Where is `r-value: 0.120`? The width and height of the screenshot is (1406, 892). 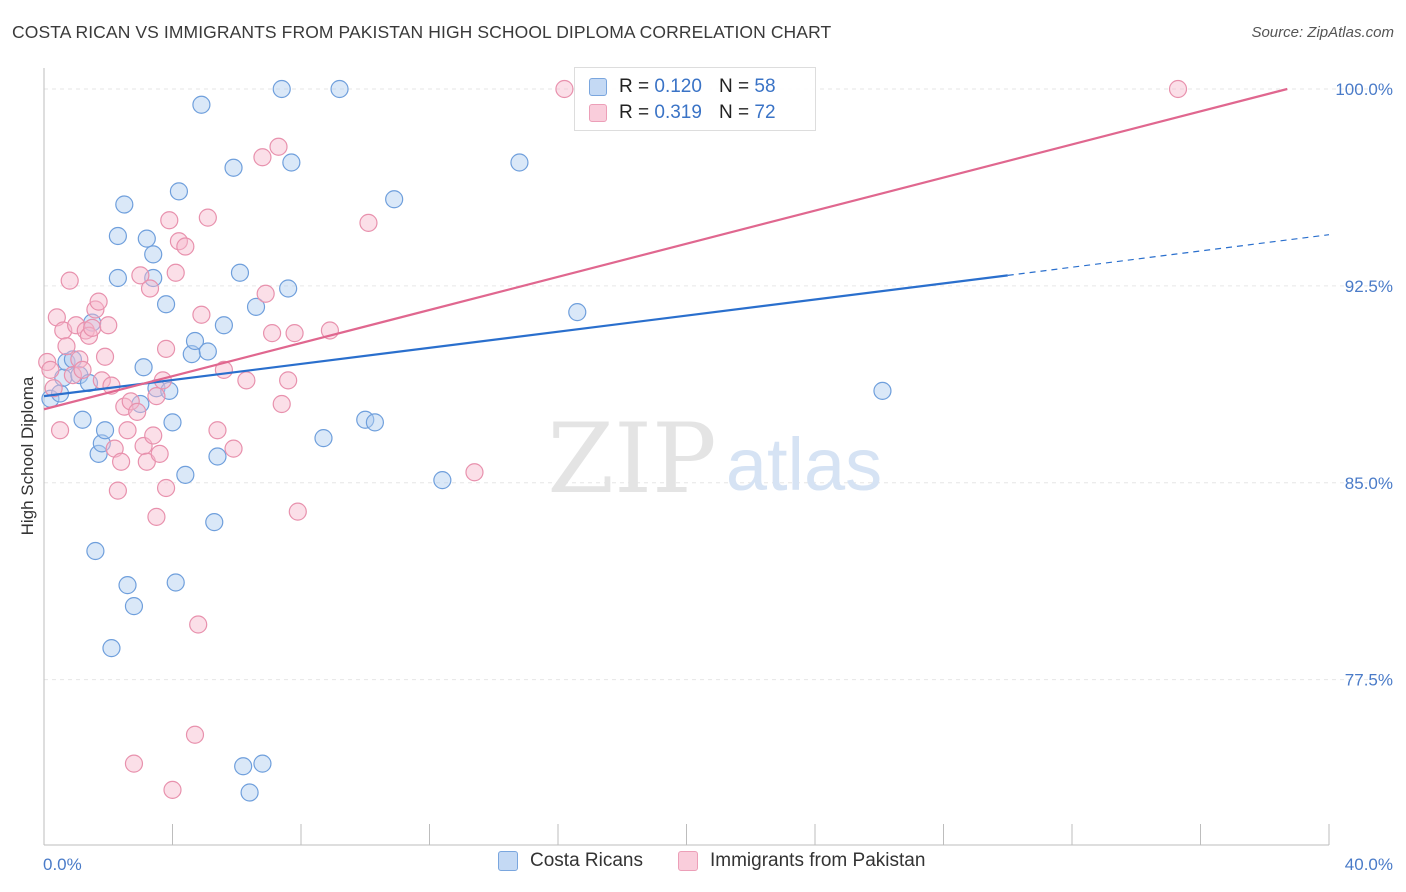
r-value: 0.120 is located at coordinates (678, 86).